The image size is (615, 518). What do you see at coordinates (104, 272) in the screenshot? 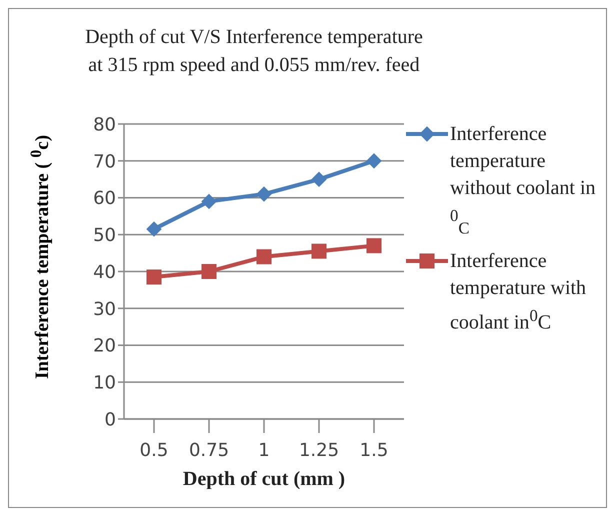
I see `y-tick-label: 40` at bounding box center [104, 272].